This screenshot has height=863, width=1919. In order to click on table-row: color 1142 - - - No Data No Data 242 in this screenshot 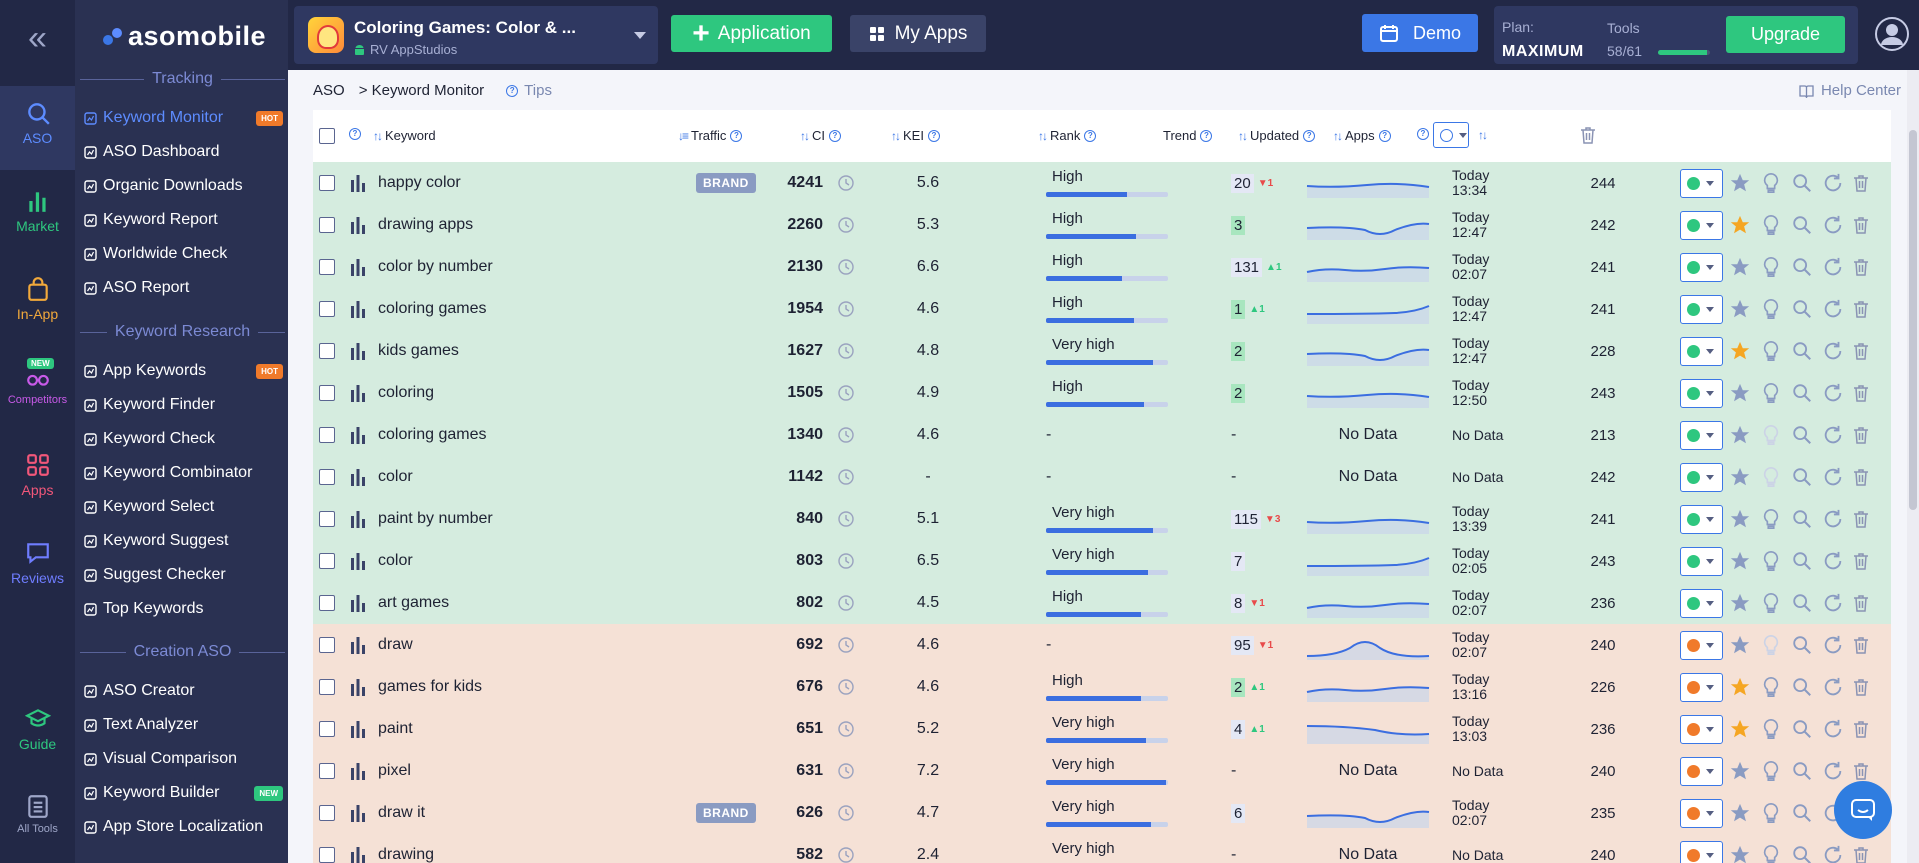, I will do `click(1102, 477)`.